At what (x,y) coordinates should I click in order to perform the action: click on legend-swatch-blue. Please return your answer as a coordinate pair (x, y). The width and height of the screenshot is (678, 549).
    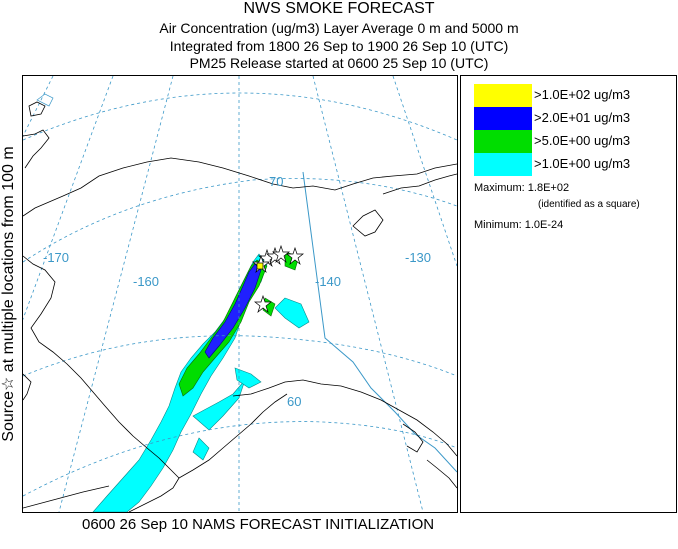
    Looking at the image, I should click on (503, 118).